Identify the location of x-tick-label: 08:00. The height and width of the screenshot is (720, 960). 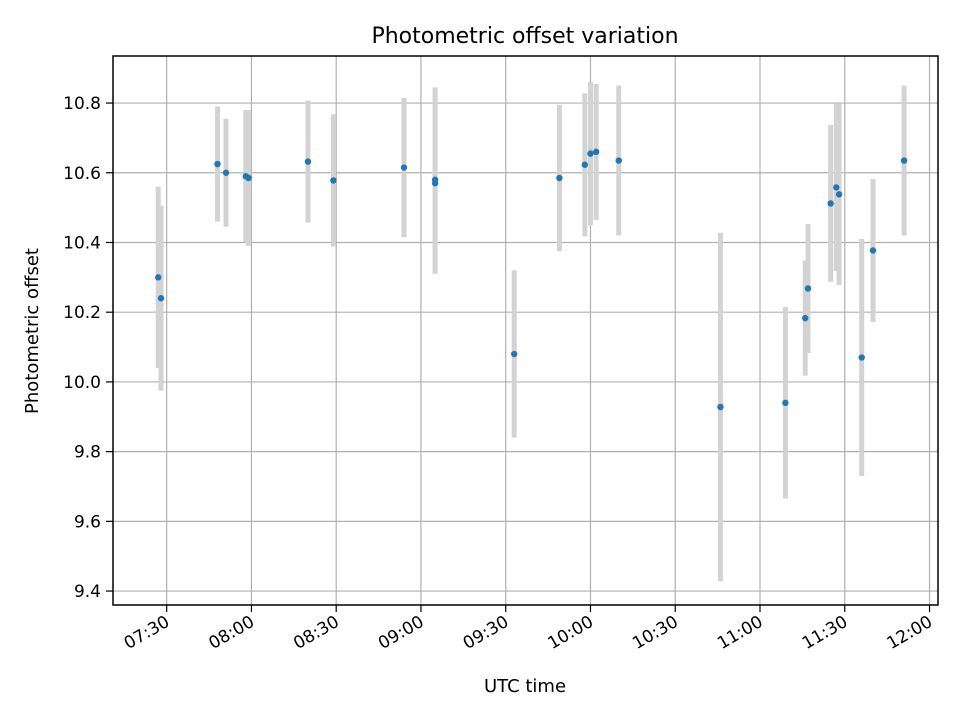
(232, 633).